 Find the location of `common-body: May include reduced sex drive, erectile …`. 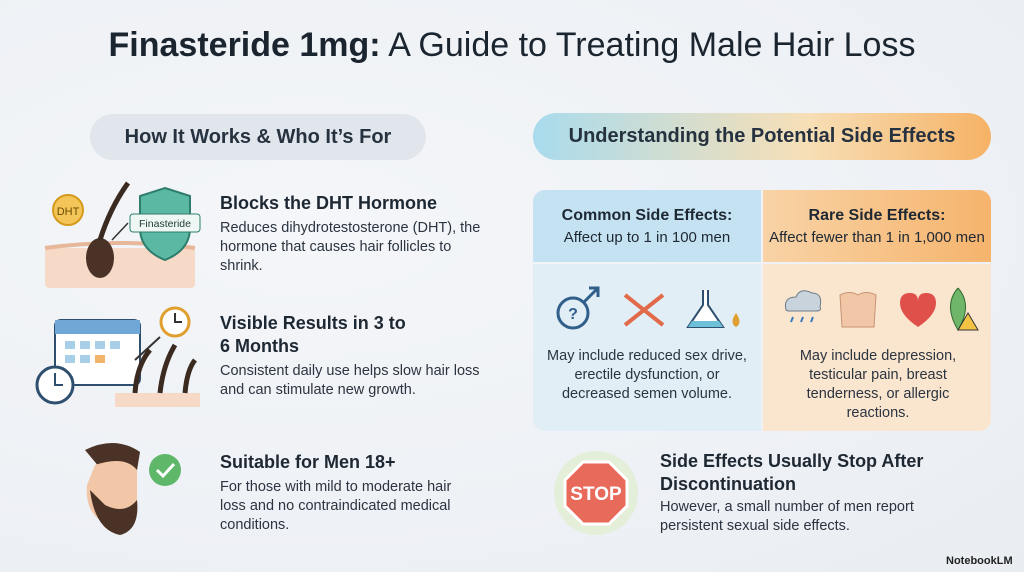

common-body: May include reduced sex drive, erectile … is located at coordinates (647, 375).